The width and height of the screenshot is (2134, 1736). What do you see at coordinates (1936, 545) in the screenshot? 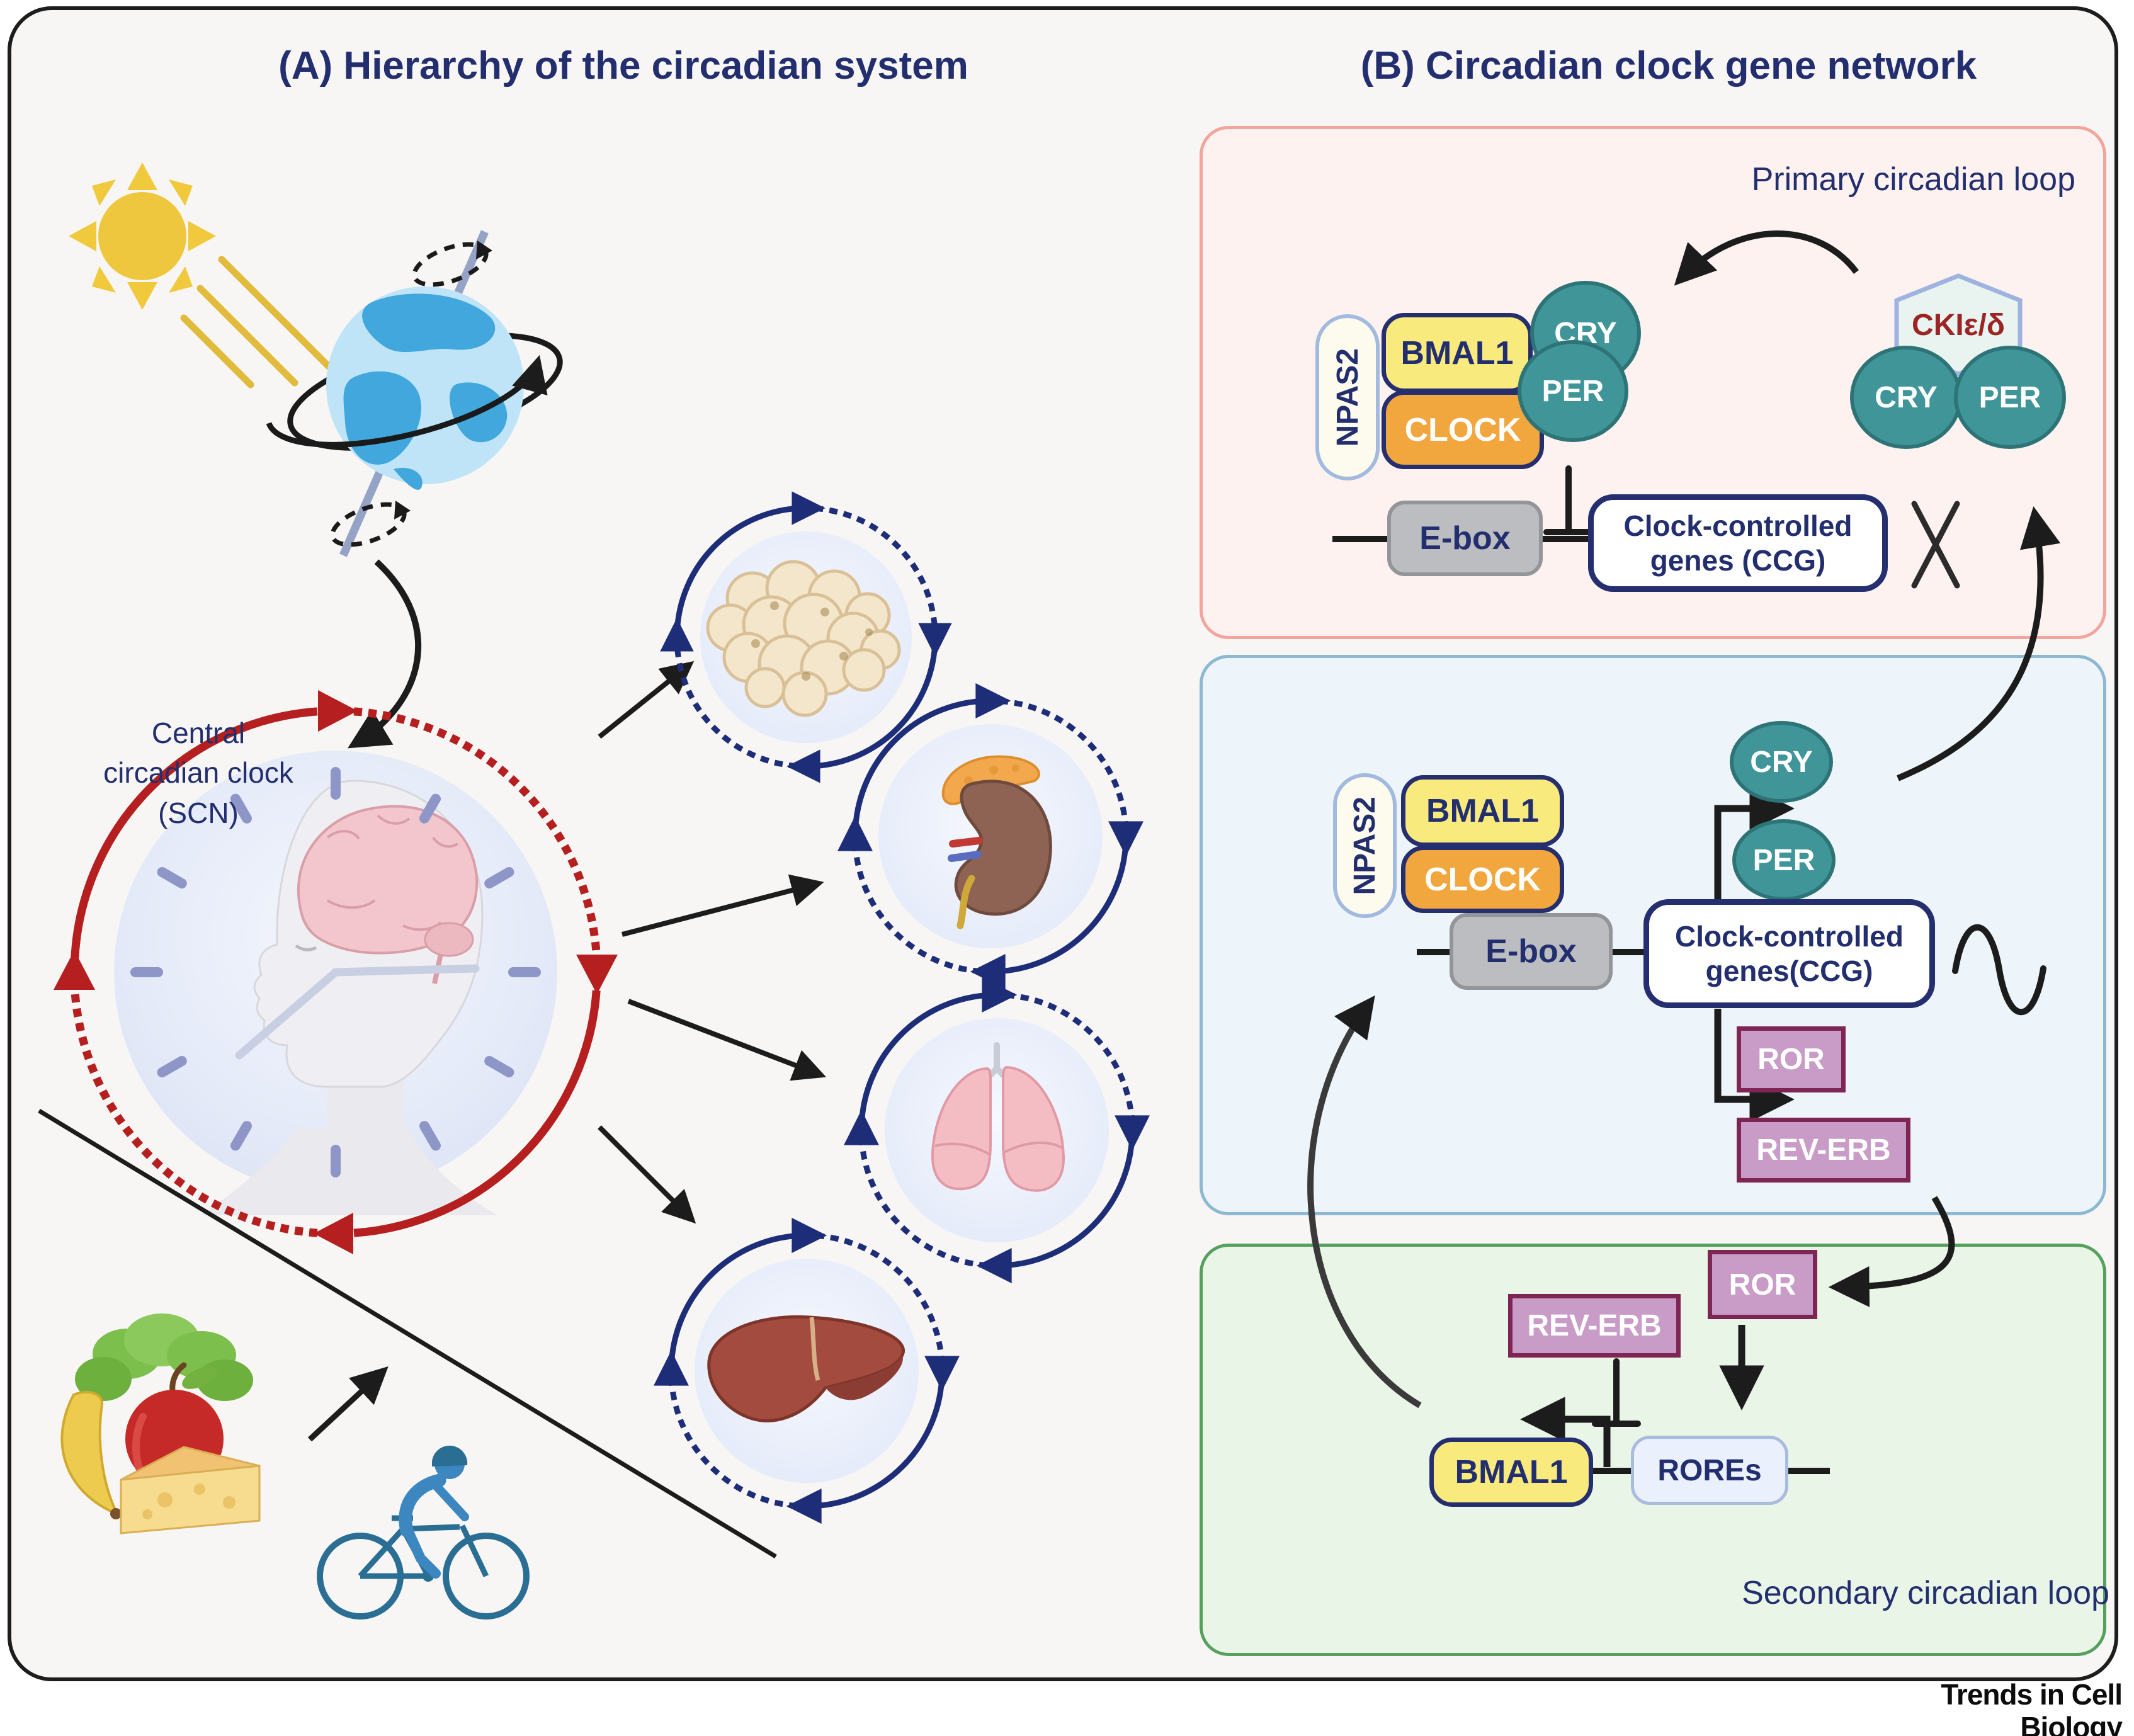
I see `blocked-x-icon` at bounding box center [1936, 545].